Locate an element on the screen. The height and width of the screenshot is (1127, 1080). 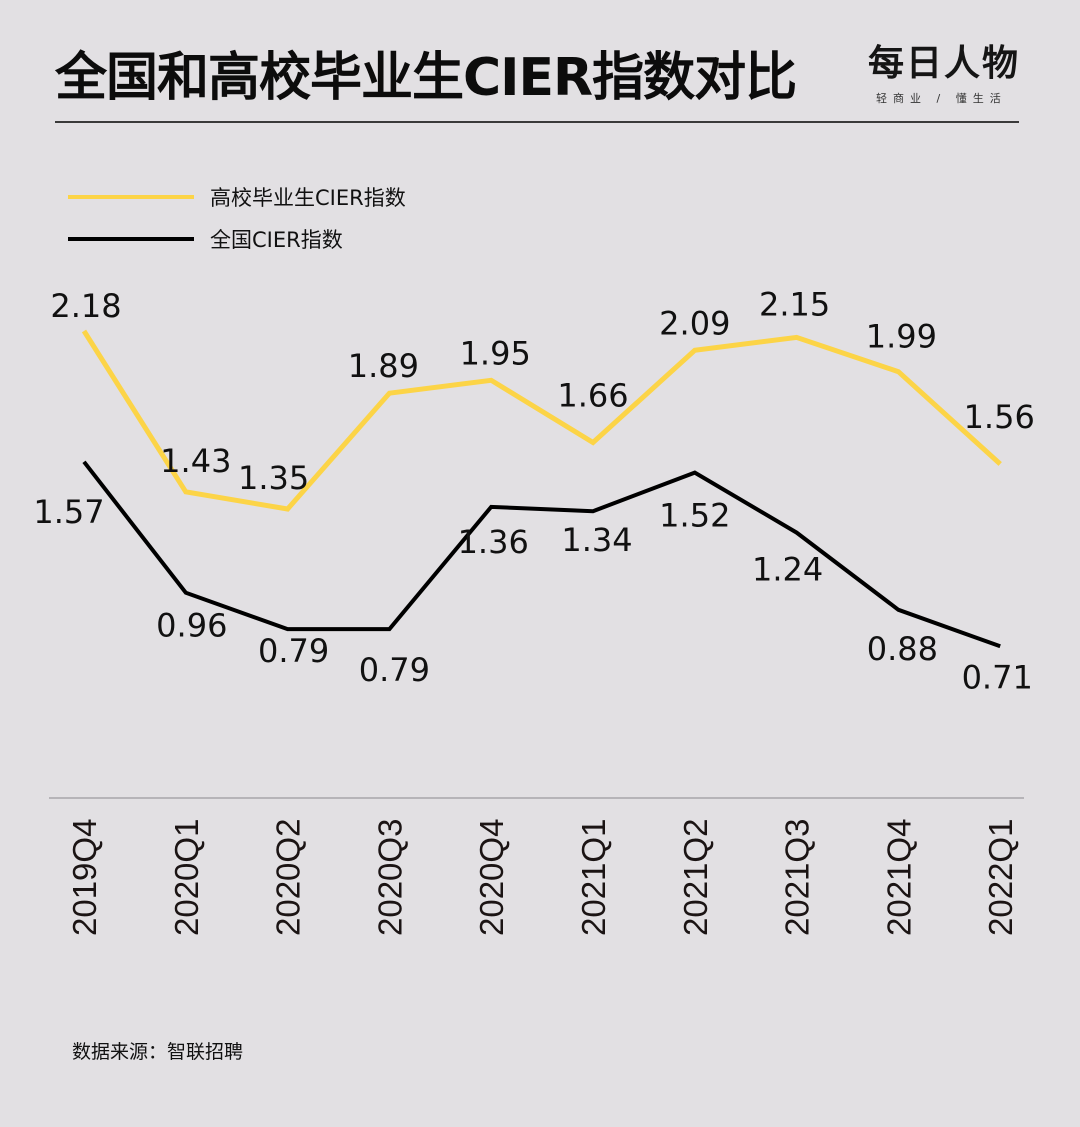
graduates-value-label: 2.09 is located at coordinates (694, 323).